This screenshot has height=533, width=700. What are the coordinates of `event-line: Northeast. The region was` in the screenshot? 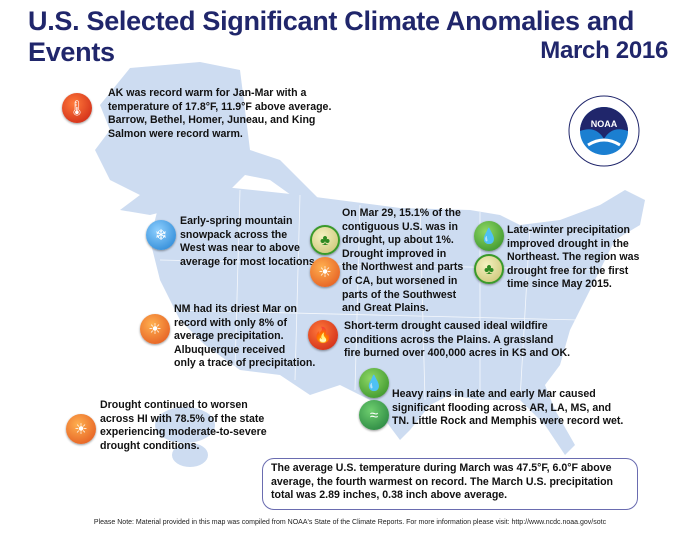 It's located at (573, 257).